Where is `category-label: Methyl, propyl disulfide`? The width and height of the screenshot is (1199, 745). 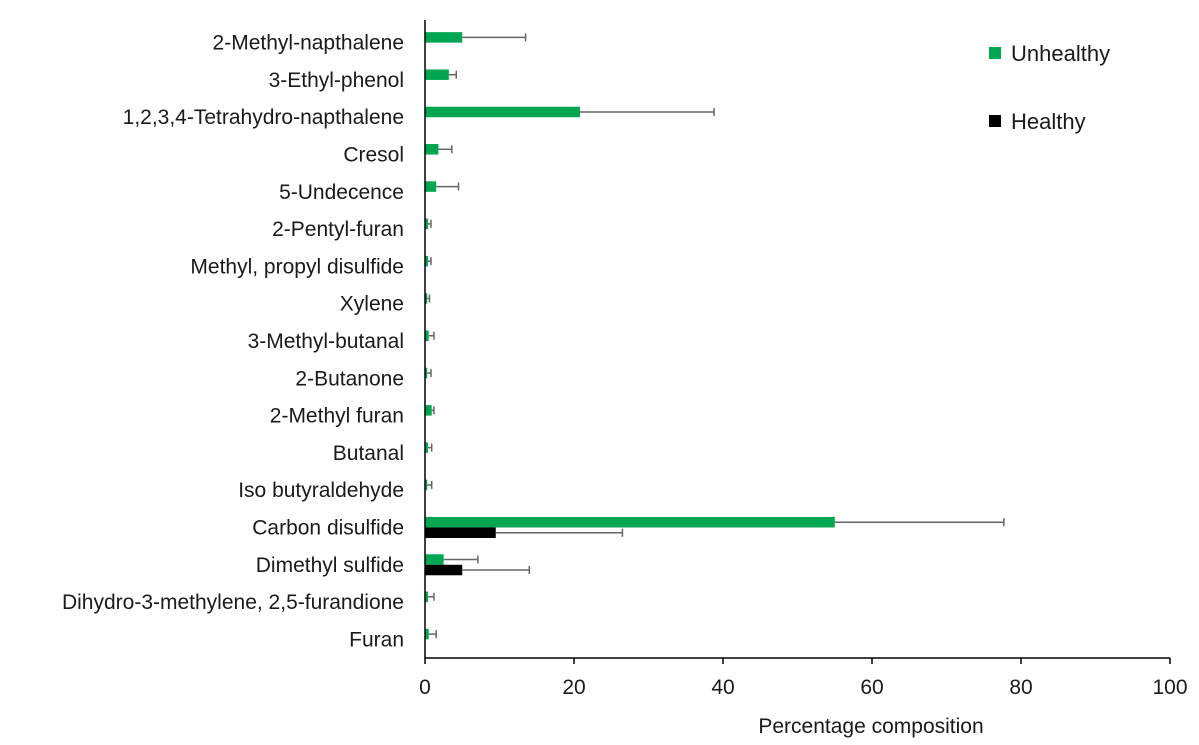 category-label: Methyl, propyl disulfide is located at coordinates (297, 266).